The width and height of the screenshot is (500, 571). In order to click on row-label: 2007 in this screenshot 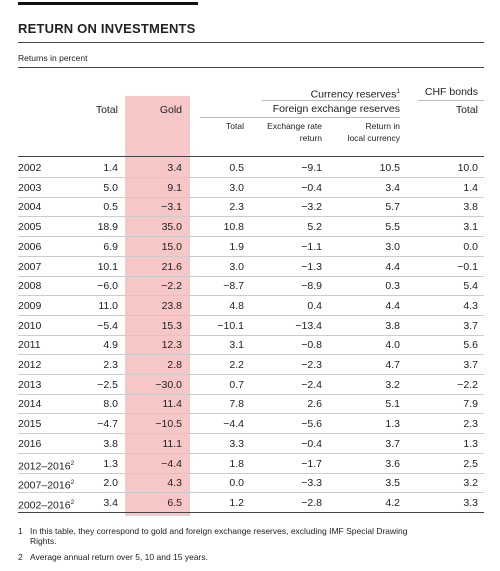, I will do `click(29, 267)`.